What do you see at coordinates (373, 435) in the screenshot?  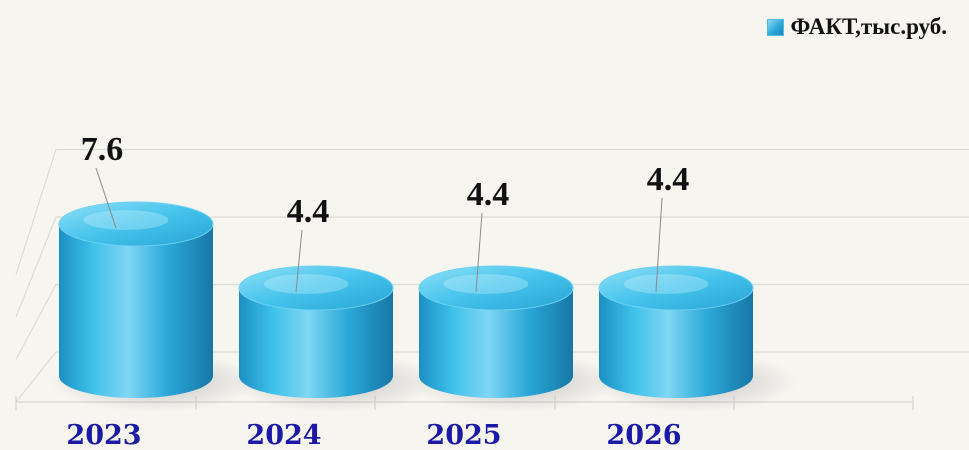 I see `category-labels: 2023 2024 2025 2026` at bounding box center [373, 435].